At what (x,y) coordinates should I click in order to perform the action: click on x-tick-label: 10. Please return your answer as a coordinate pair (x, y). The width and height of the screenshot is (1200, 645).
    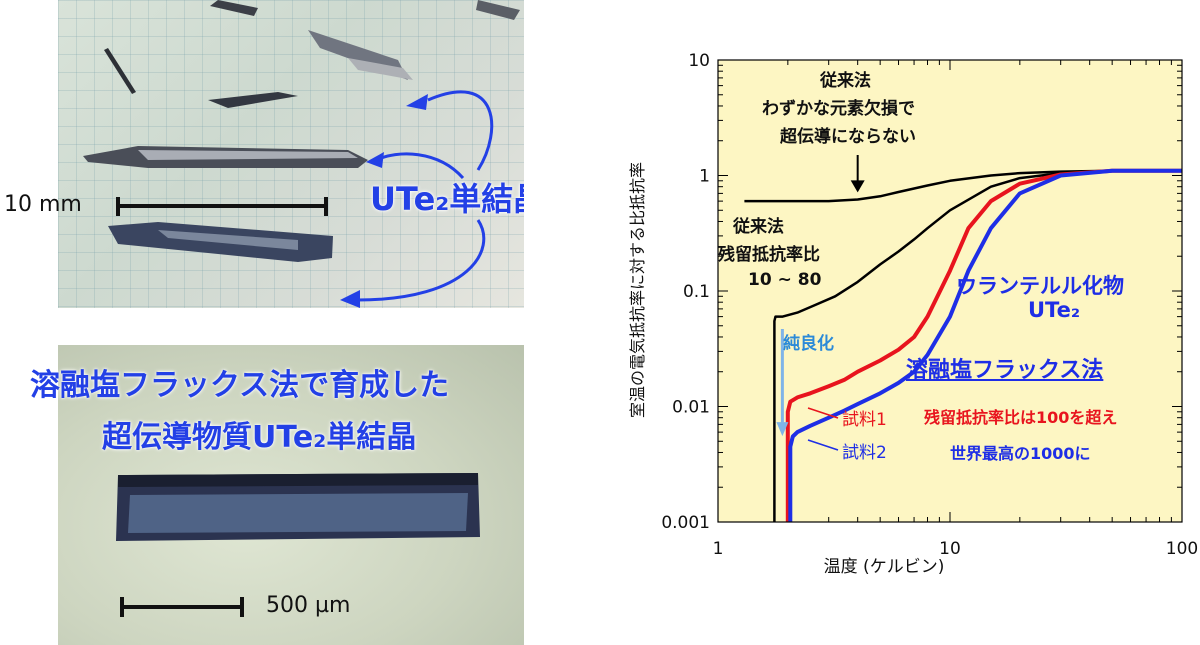
    Looking at the image, I should click on (950, 549).